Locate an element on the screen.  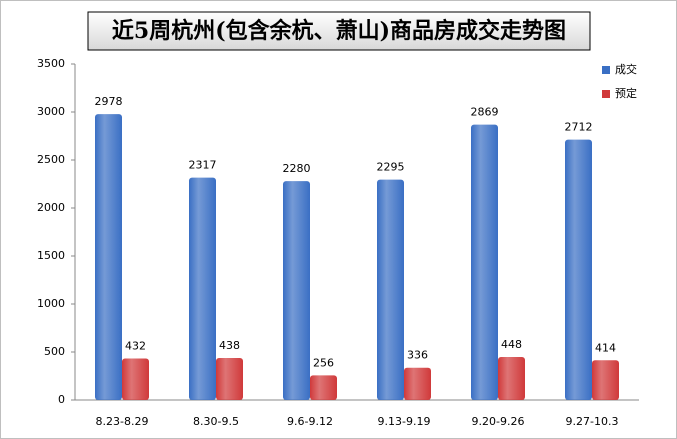
value-label: 336 is located at coordinates (417, 355).